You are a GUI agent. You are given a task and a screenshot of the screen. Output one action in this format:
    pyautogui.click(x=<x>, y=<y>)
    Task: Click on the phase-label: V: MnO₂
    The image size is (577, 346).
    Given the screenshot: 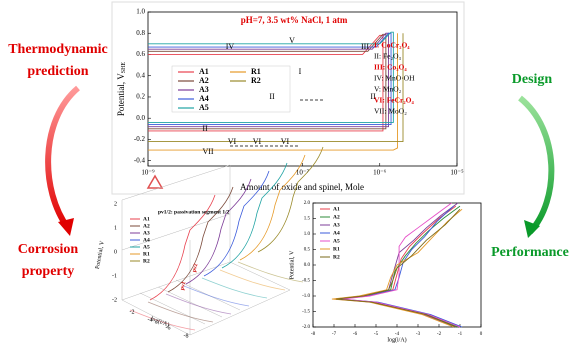 What is the action you would take?
    pyautogui.click(x=388, y=89)
    